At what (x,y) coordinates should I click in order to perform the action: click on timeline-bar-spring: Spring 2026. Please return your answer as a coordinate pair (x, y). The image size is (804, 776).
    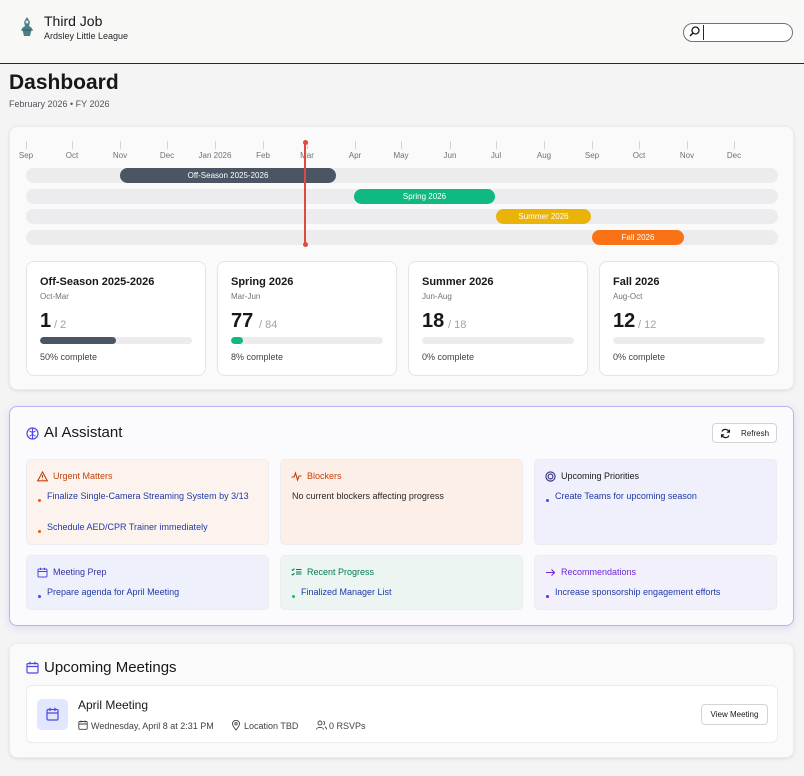
    Looking at the image, I should click on (424, 196).